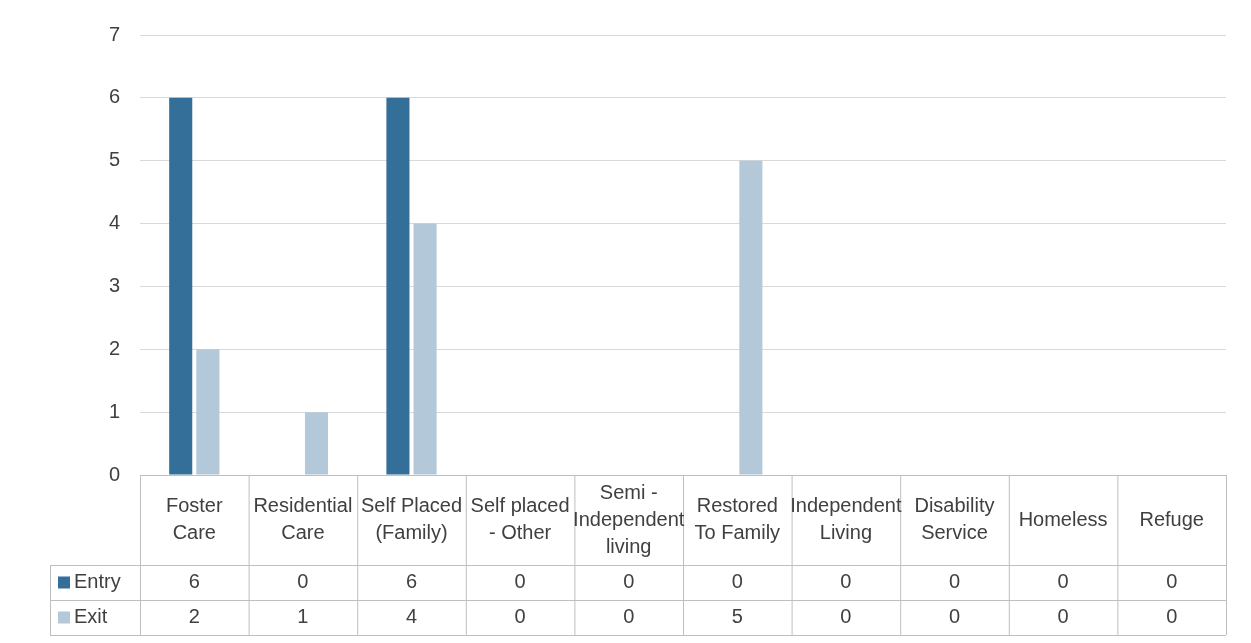 Image resolution: width=1251 pixels, height=643 pixels. Describe the element at coordinates (1063, 518) in the screenshot. I see `x-tick-label: Homeless` at that location.